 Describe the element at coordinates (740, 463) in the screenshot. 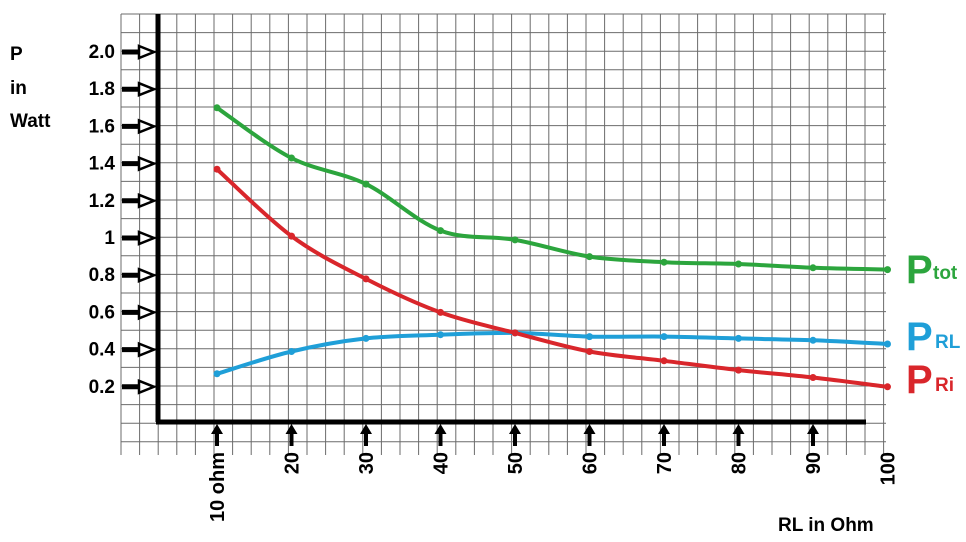

I see `x-tick-label: 80` at that location.